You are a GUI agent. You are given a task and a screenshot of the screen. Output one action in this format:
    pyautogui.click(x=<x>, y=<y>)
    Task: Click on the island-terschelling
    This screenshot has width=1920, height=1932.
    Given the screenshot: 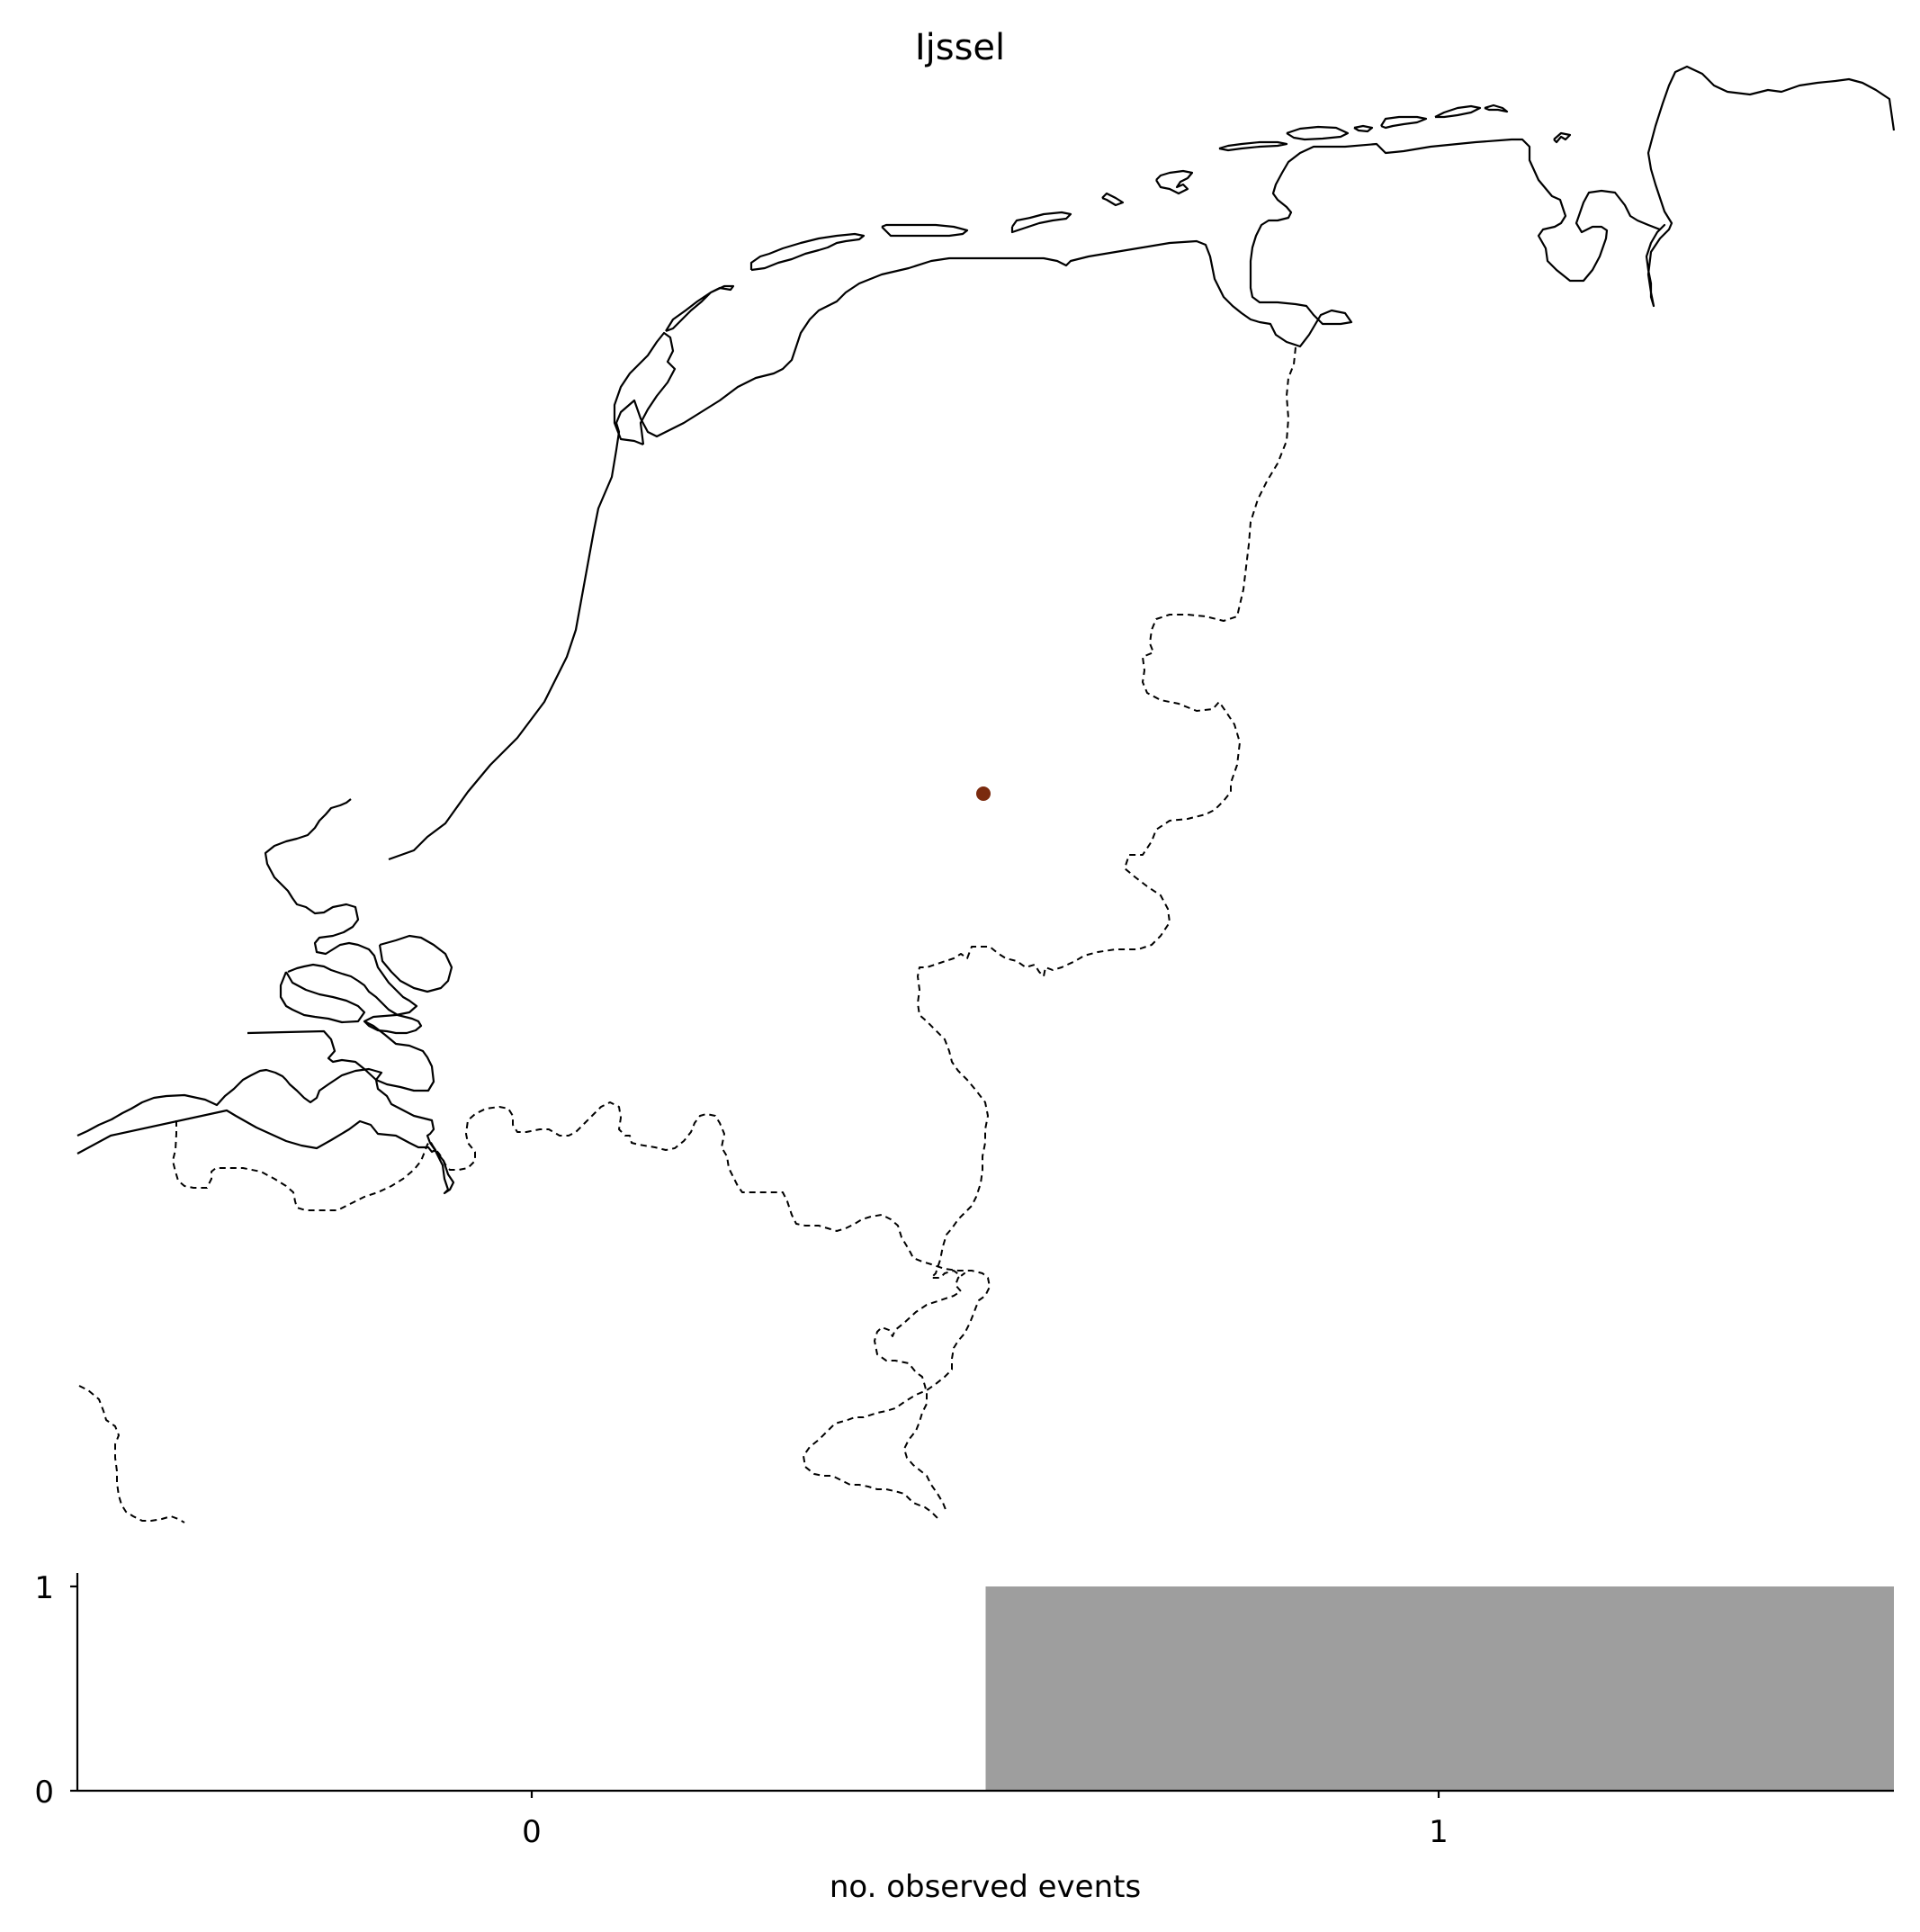 What is the action you would take?
    pyautogui.click(x=808, y=252)
    